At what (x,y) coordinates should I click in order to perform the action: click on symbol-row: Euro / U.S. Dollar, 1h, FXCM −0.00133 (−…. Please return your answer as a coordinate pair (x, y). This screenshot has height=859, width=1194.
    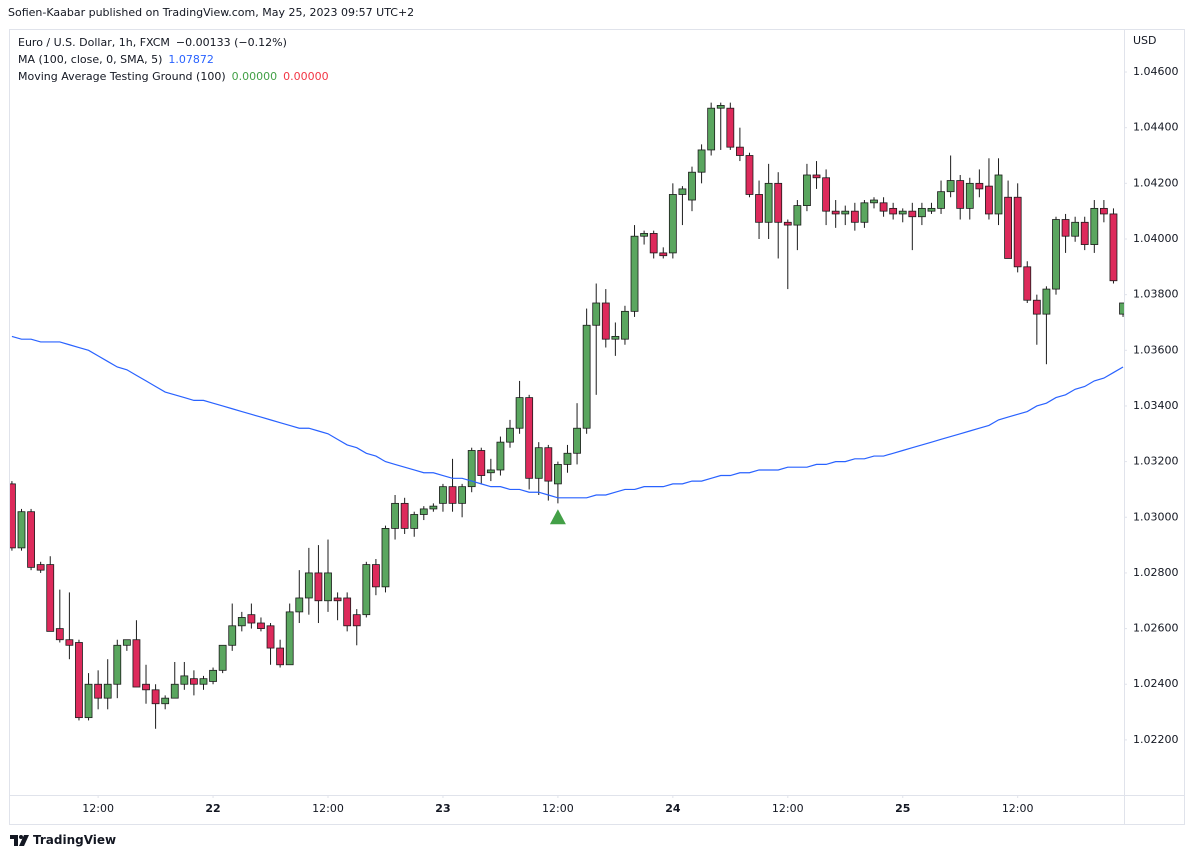
    Looking at the image, I should click on (173, 42).